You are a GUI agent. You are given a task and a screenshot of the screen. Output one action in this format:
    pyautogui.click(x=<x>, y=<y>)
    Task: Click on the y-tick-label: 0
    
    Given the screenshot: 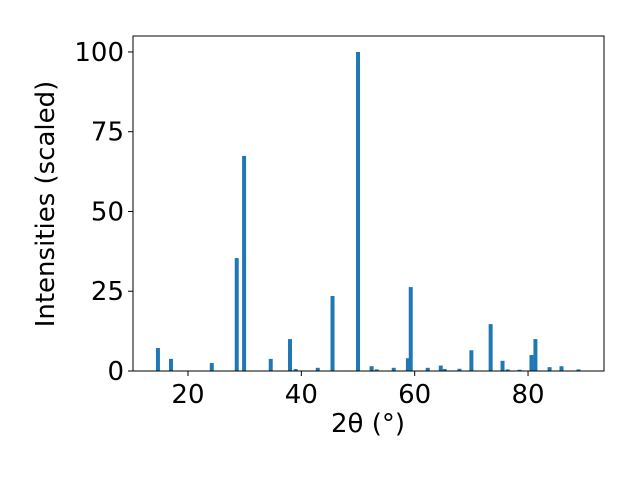 What is the action you would take?
    pyautogui.click(x=115, y=372)
    